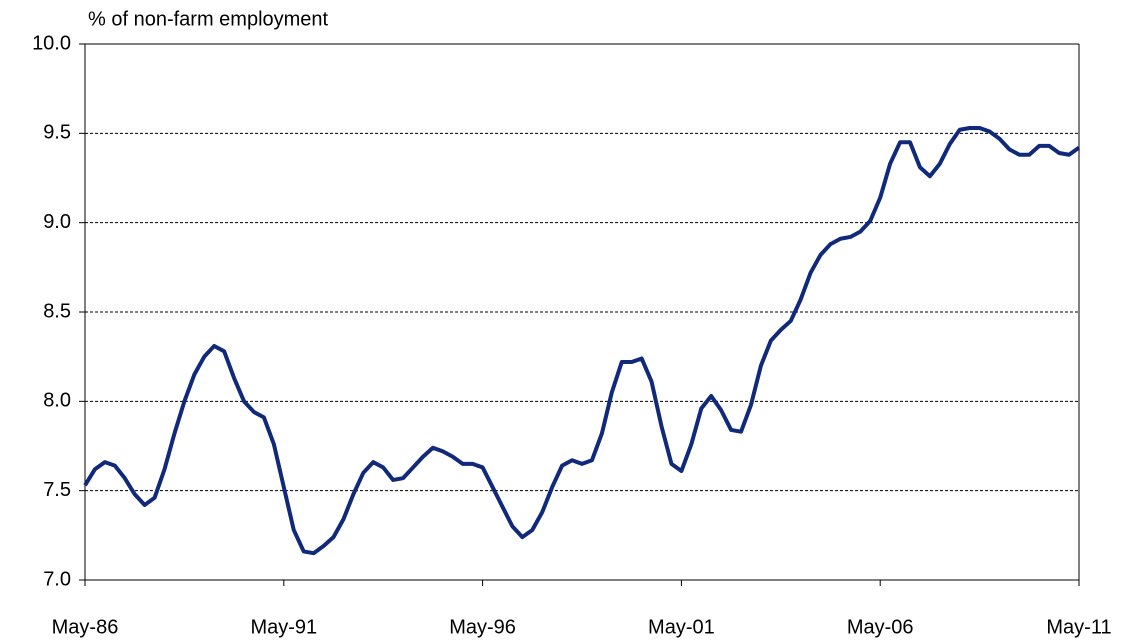 Image resolution: width=1129 pixels, height=640 pixels. What do you see at coordinates (51, 43) in the screenshot?
I see `y-tick-label: 10.0` at bounding box center [51, 43].